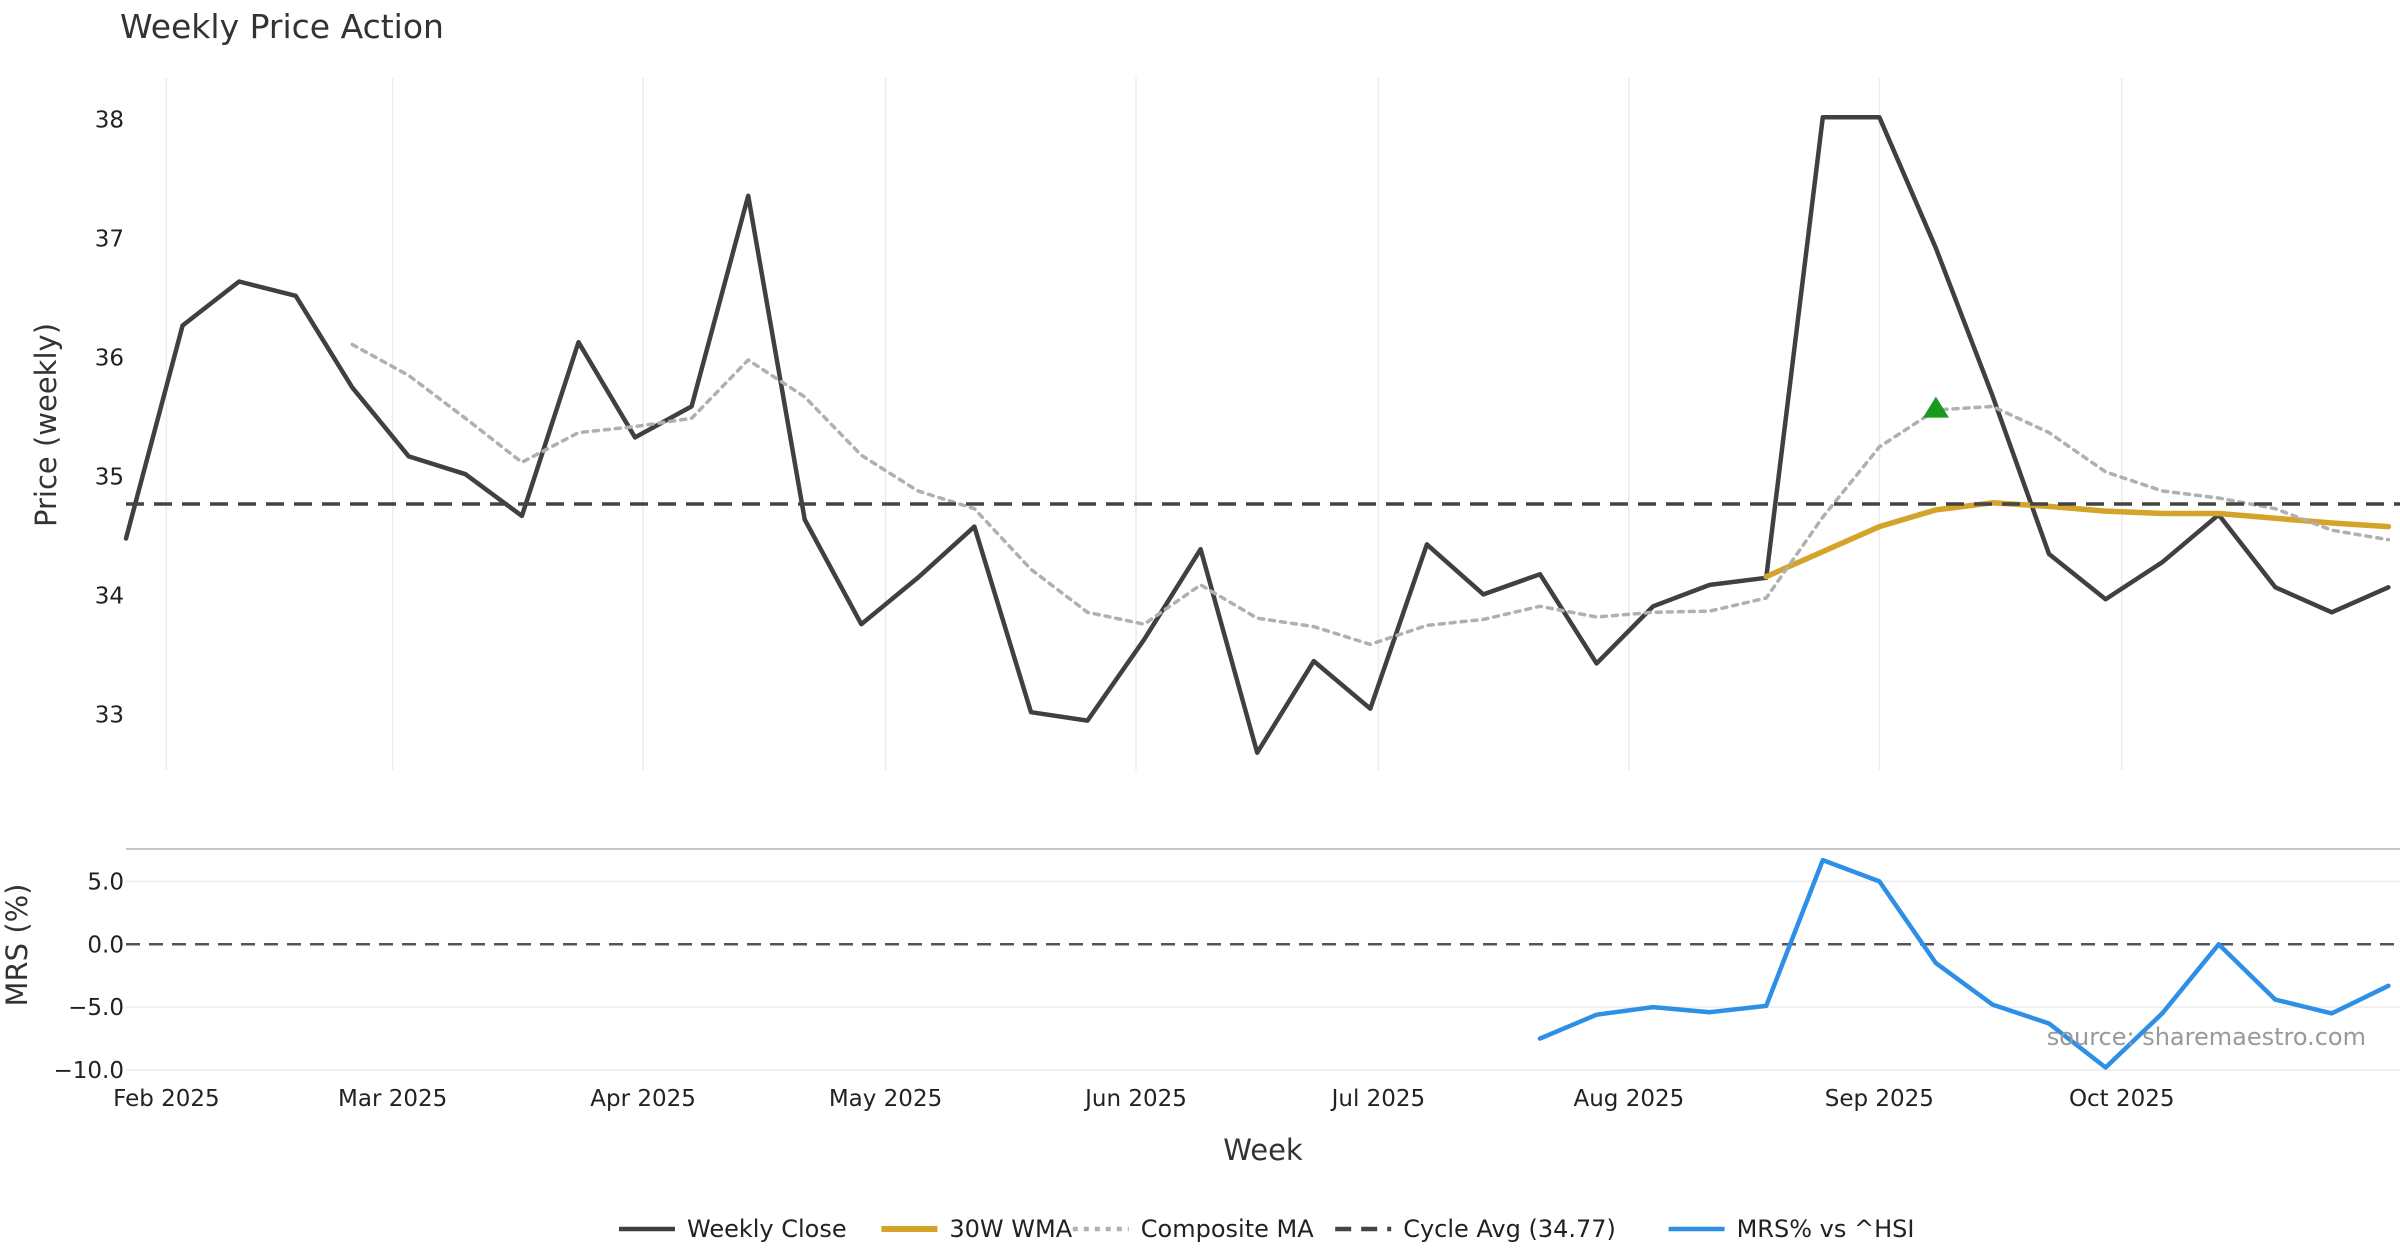  Describe the element at coordinates (46, 425) in the screenshot. I see `price-y-axis-title: Price (weekly)` at that location.